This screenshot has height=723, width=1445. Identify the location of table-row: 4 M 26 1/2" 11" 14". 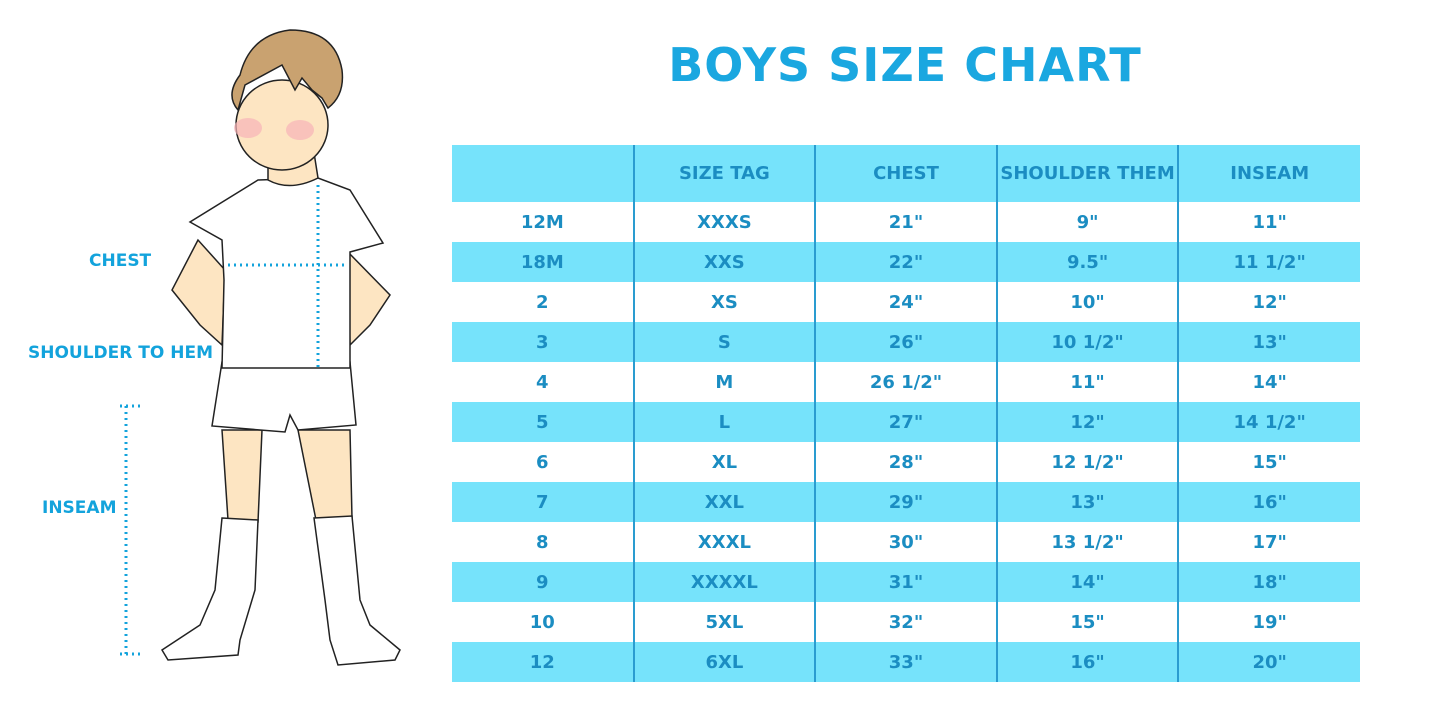
(906, 382).